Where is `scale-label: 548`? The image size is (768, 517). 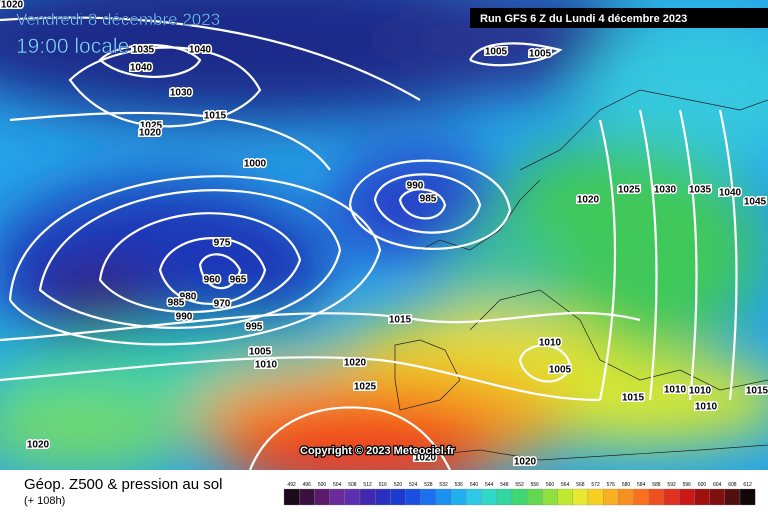 scale-label: 548 is located at coordinates (504, 485).